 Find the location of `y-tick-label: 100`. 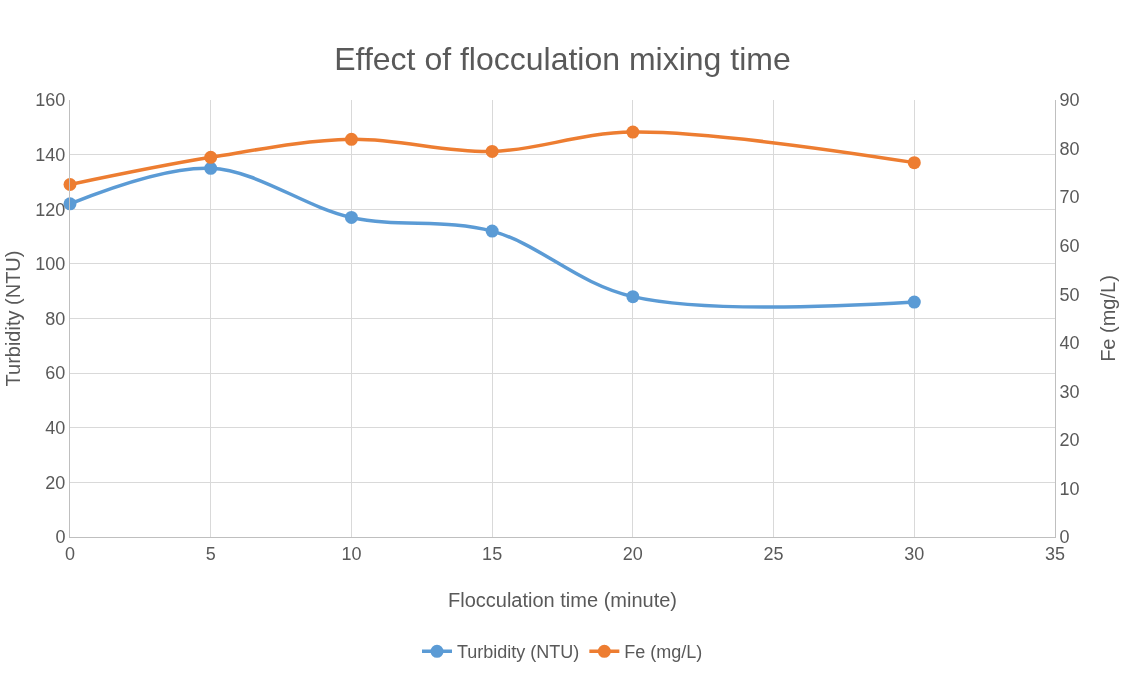

y-tick-label: 100 is located at coordinates (50, 264).